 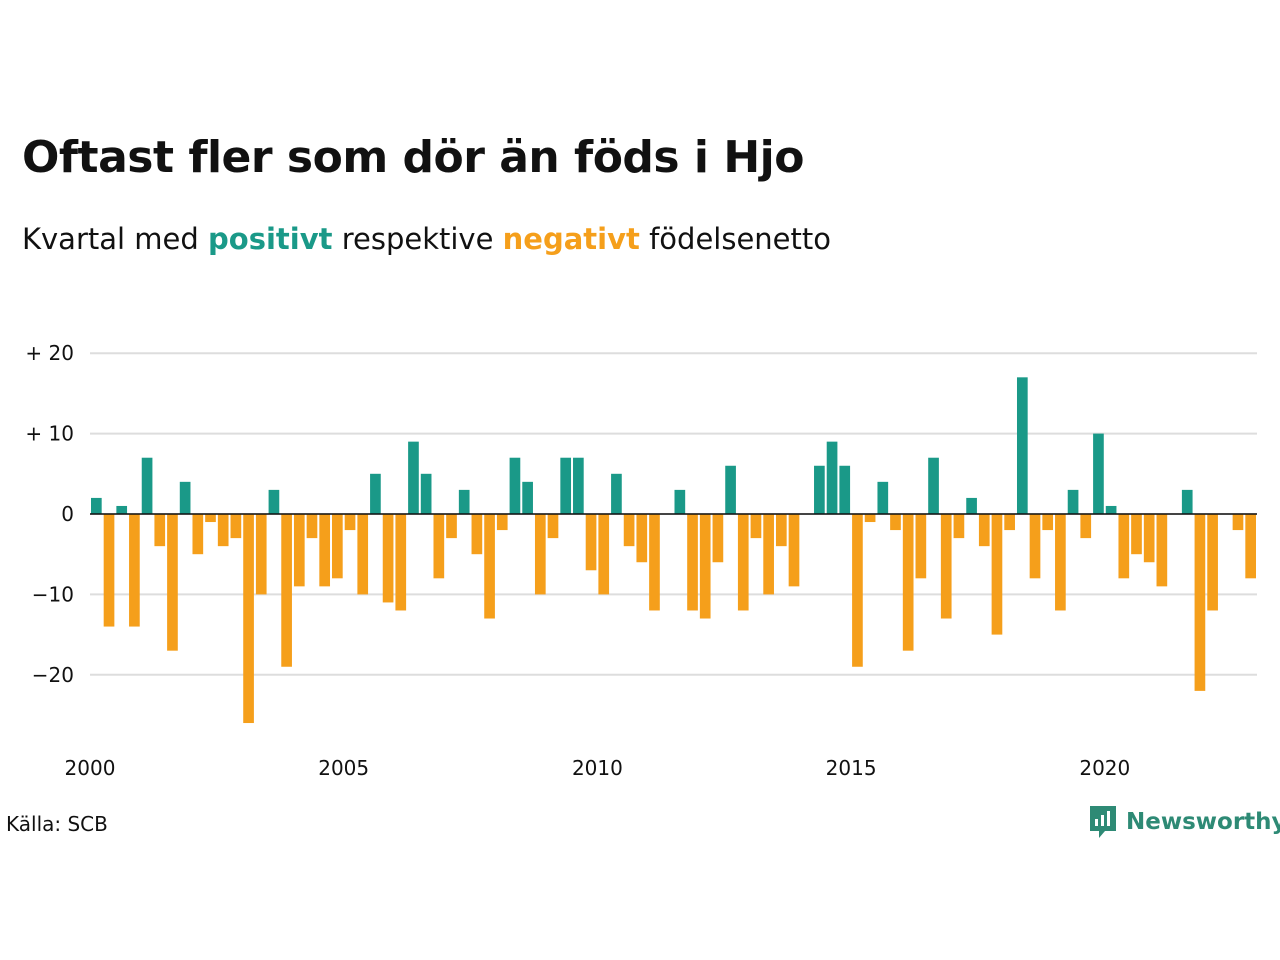 What do you see at coordinates (96, 505) in the screenshot?
I see `bar-2000Q1` at bounding box center [96, 505].